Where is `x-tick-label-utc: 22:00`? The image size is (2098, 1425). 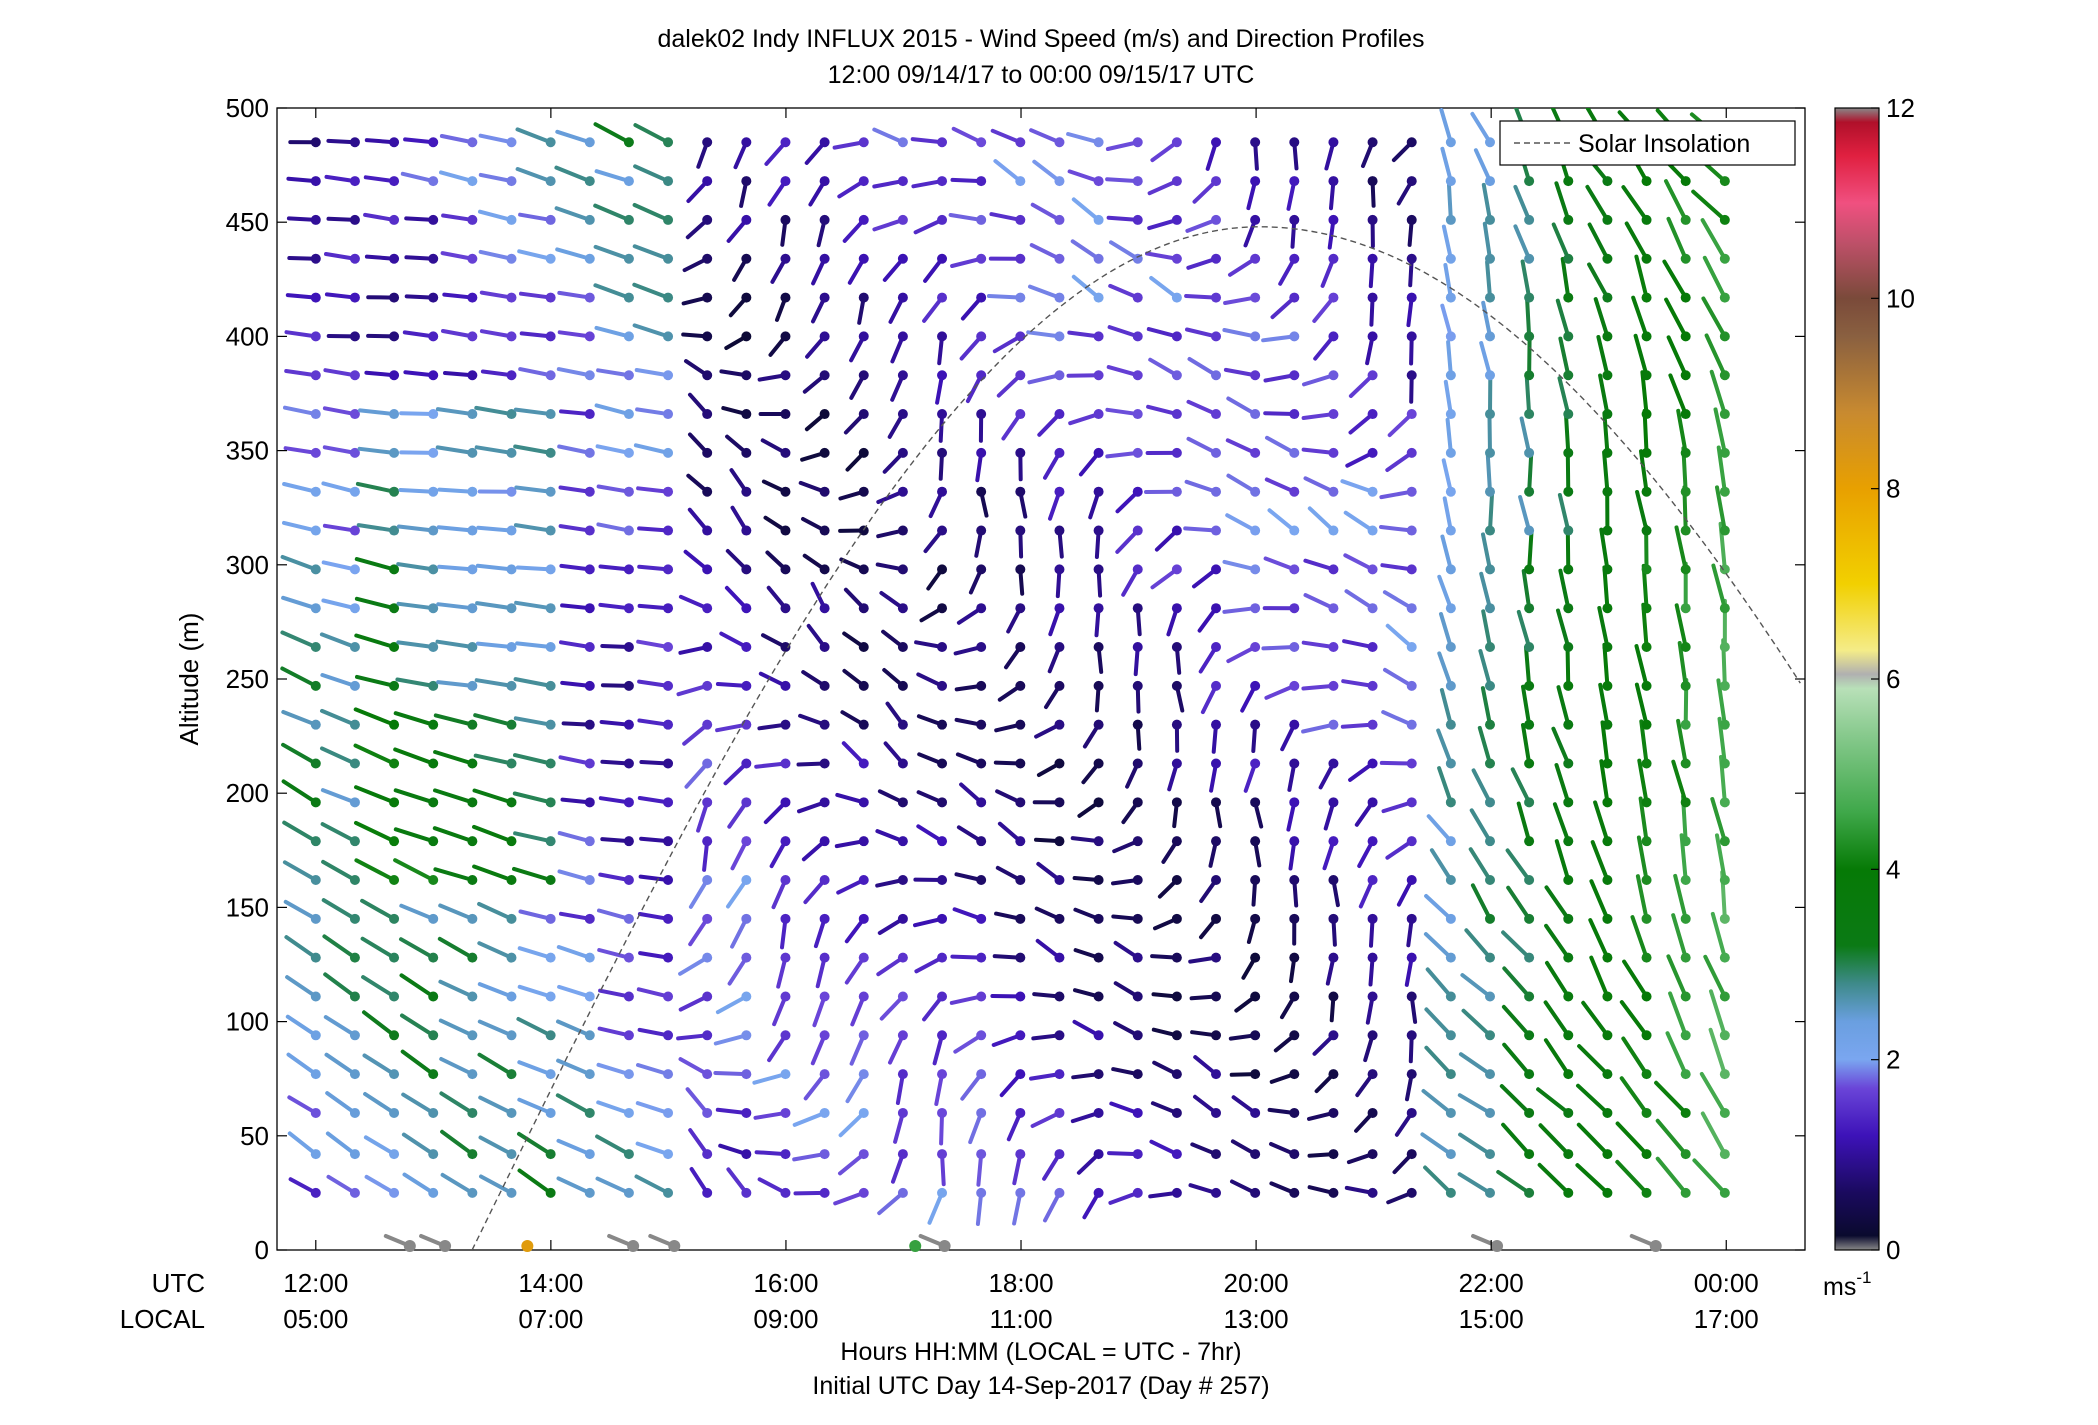
x-tick-label-utc: 22:00 is located at coordinates (1491, 1283).